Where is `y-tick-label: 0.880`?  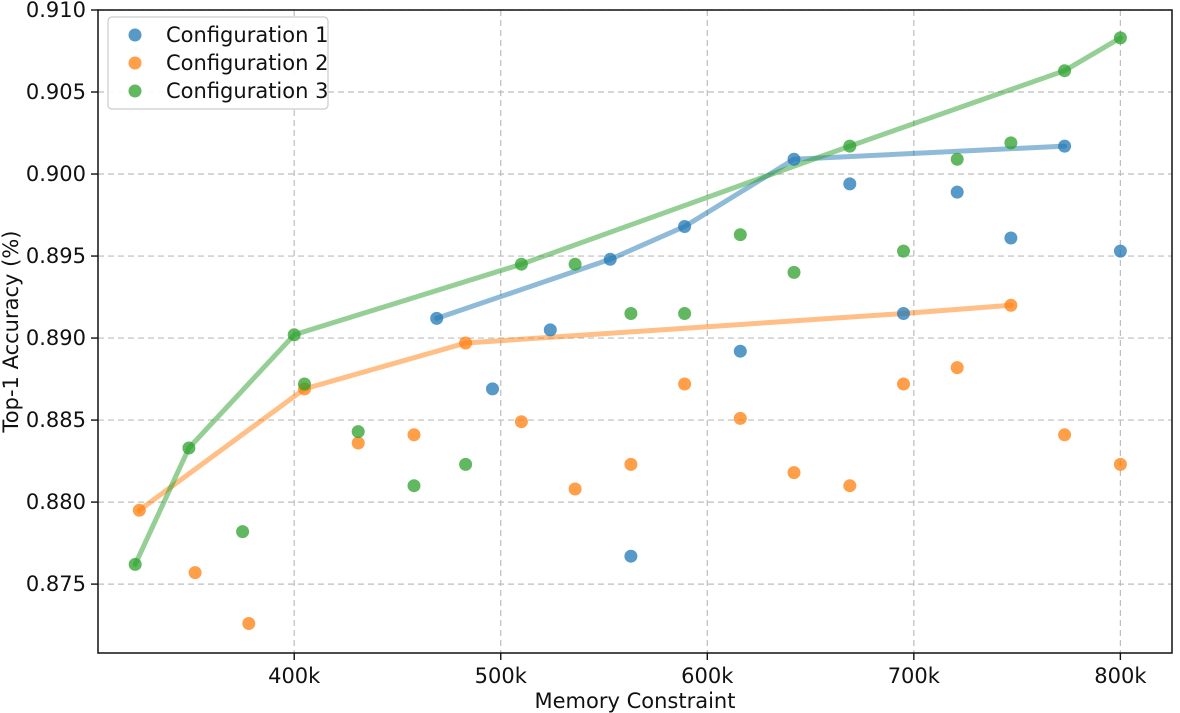 y-tick-label: 0.880 is located at coordinates (56, 502).